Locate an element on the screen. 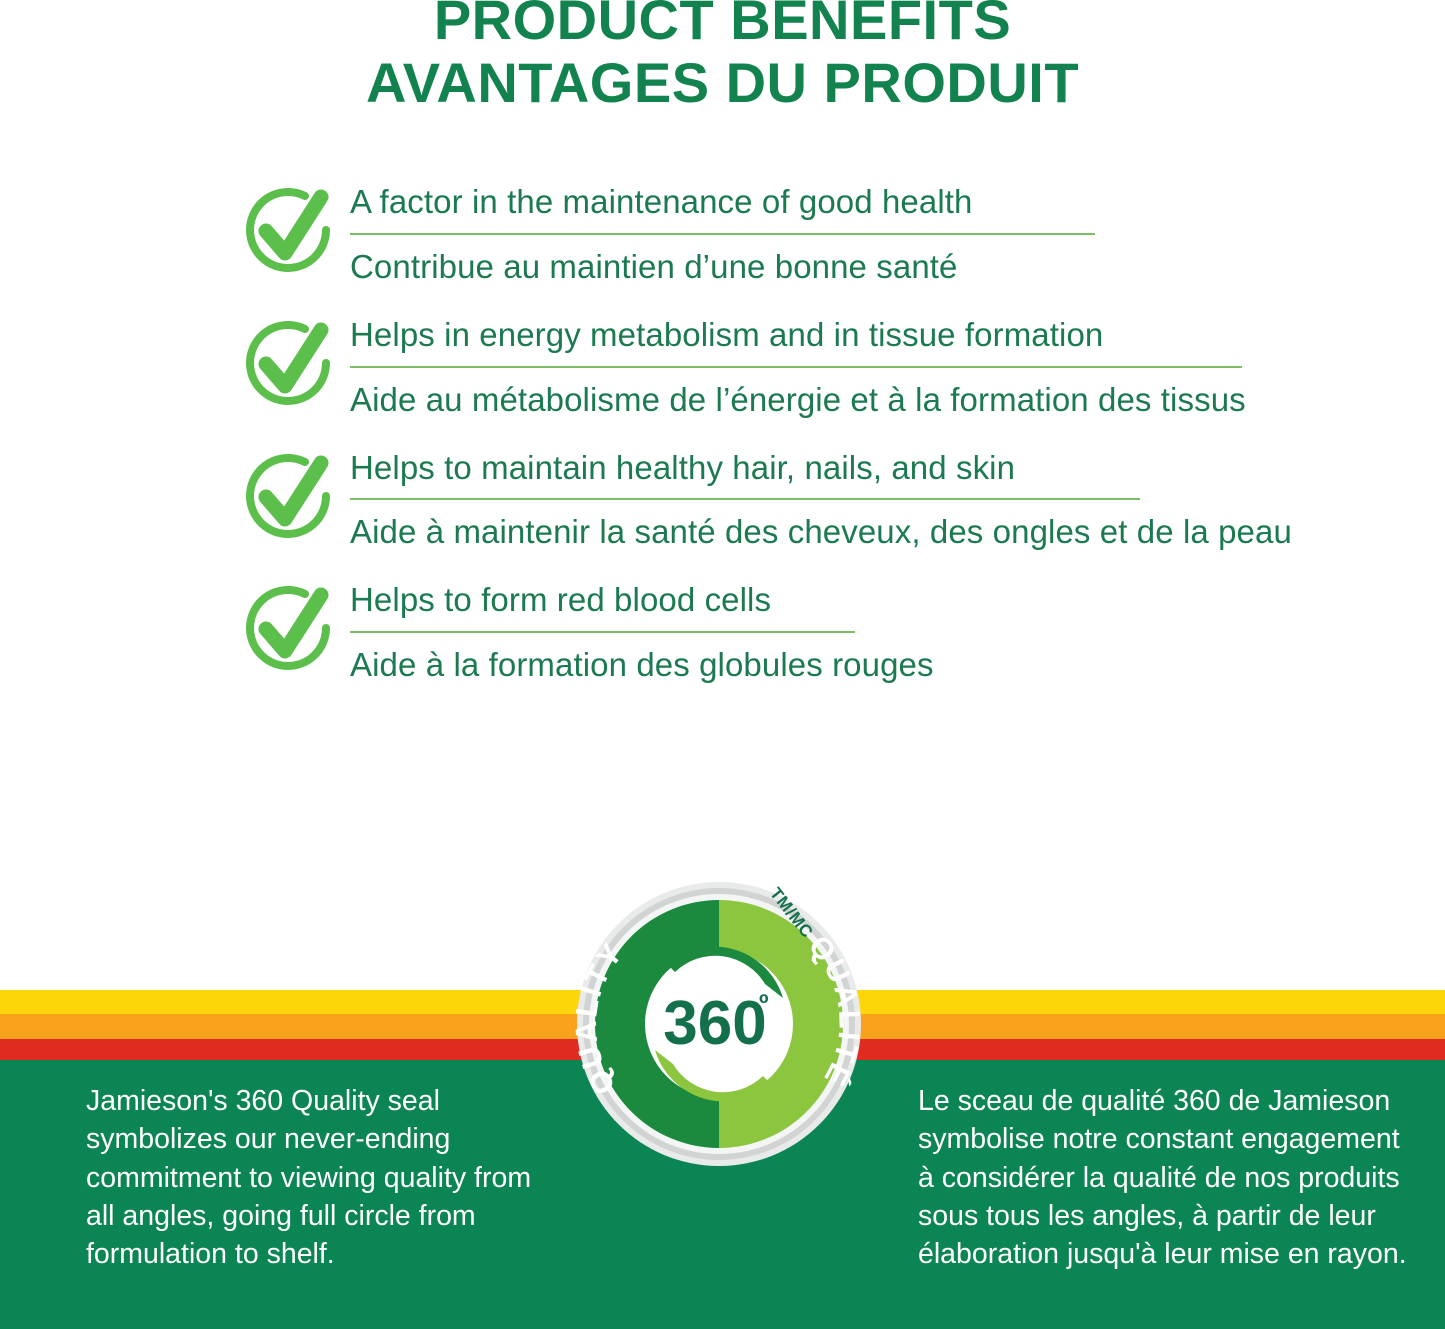 This screenshot has width=1445, height=1329. page-title-english: PRODUCT BENEFITS is located at coordinates (722, 25).